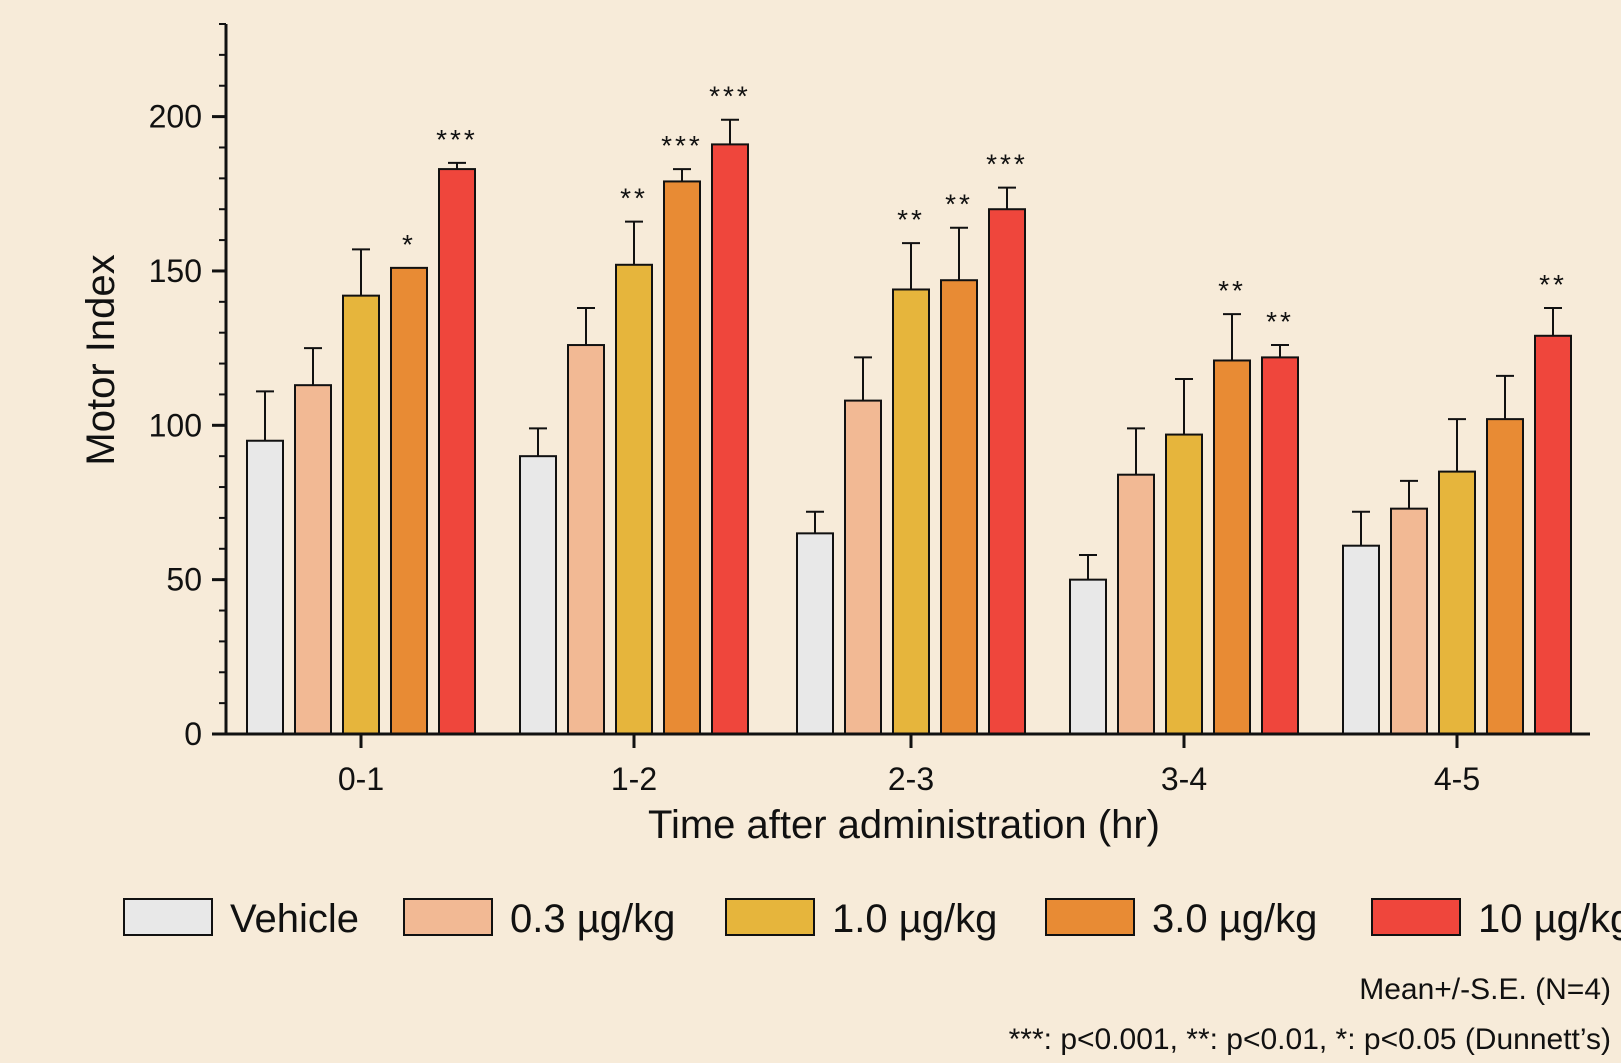  I want to click on y-axis-label: Motor Index, so click(101, 359).